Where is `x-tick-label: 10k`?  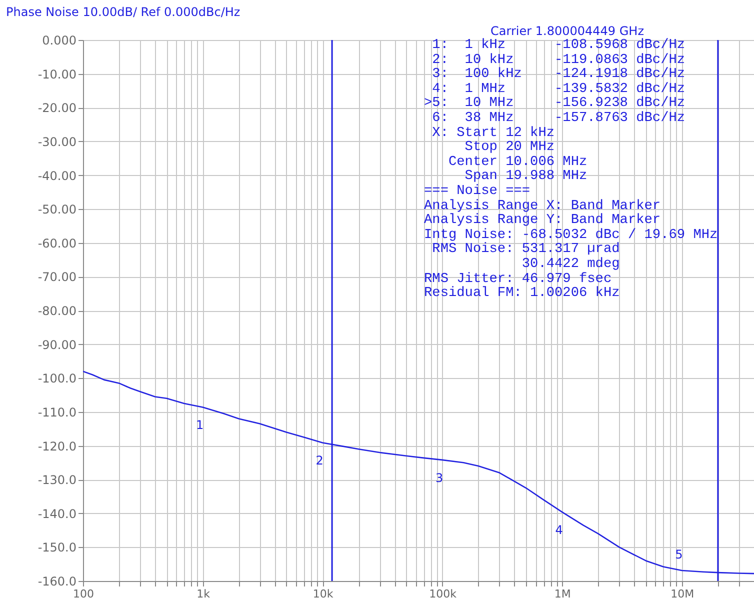 x-tick-label: 10k is located at coordinates (323, 594).